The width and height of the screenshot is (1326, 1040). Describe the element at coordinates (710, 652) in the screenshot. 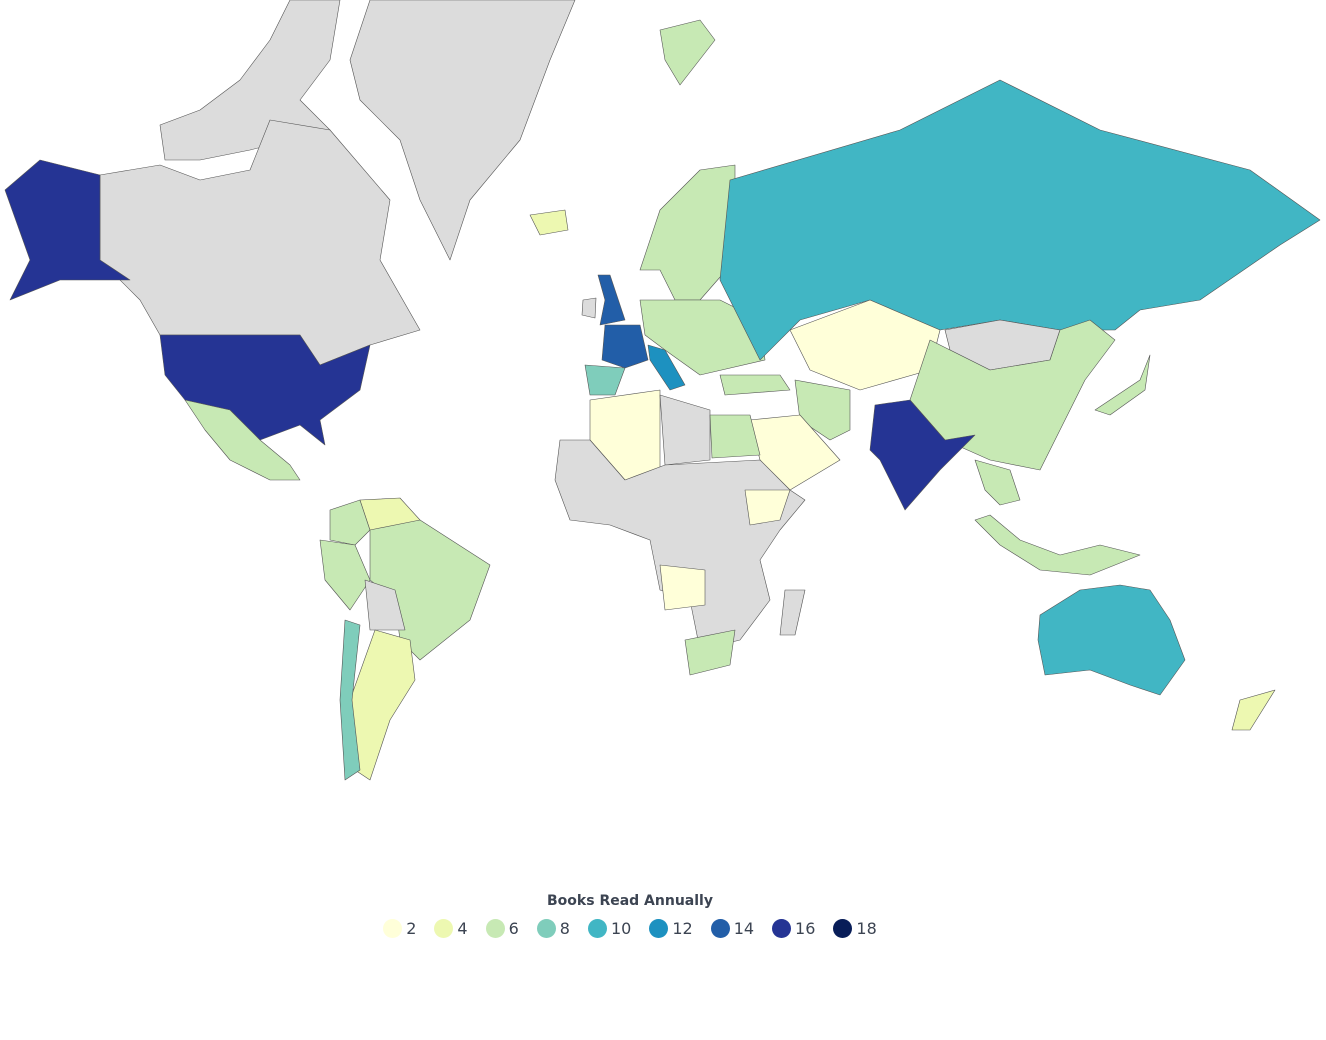

I see `country-south-africa` at that location.